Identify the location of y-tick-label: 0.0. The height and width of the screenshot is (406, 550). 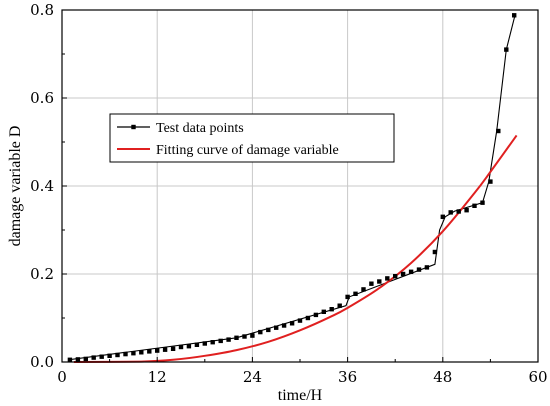
(42, 362).